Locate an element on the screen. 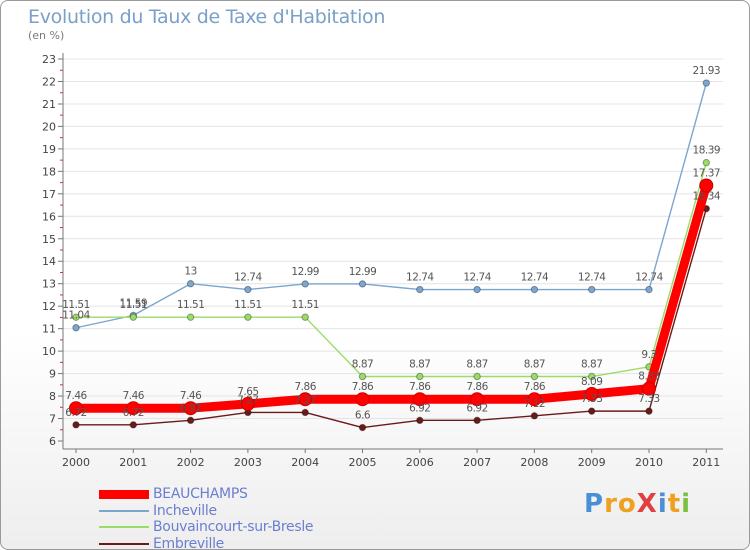 This screenshot has height=550, width=750. x-tick-label: 2009 is located at coordinates (592, 462).